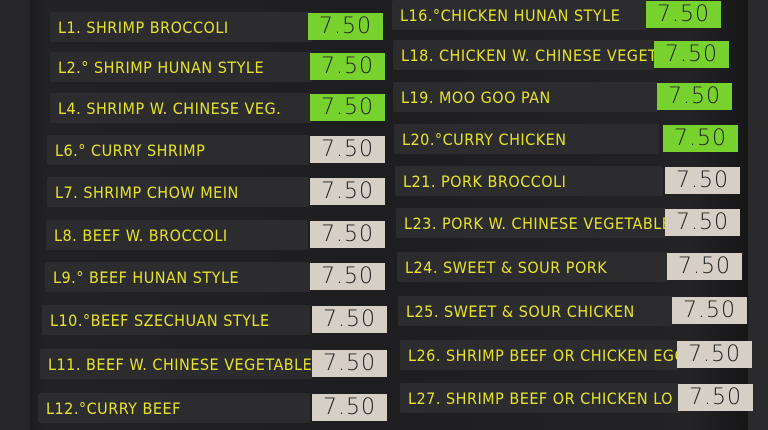 This screenshot has height=430, width=768. I want to click on menu-item-label: L2.° SHRIMP HUNAN STYLE, so click(181, 67).